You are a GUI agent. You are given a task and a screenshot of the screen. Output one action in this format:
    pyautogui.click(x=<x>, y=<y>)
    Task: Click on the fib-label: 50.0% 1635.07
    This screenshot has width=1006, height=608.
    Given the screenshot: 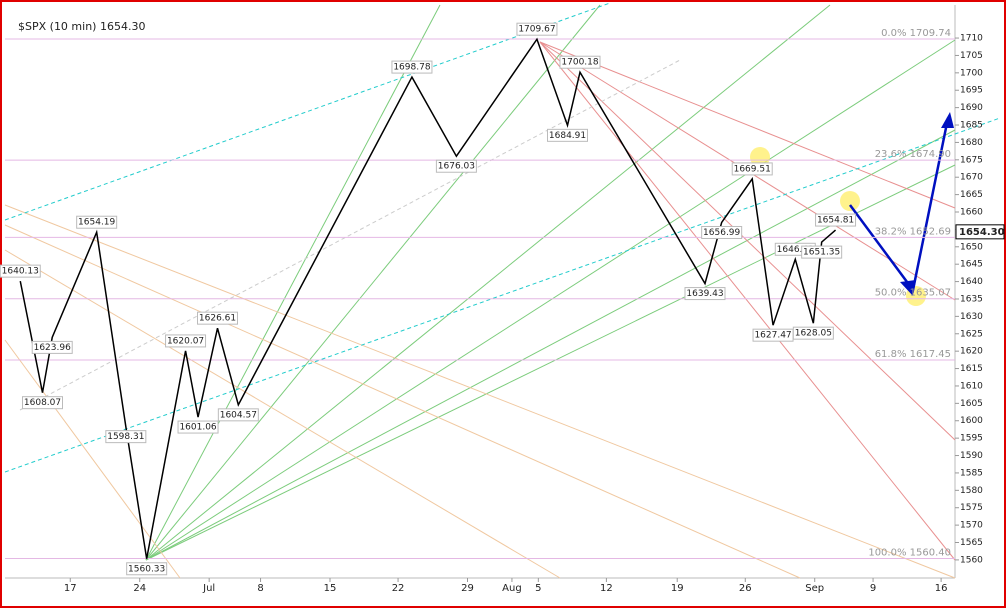 What is the action you would take?
    pyautogui.click(x=913, y=293)
    